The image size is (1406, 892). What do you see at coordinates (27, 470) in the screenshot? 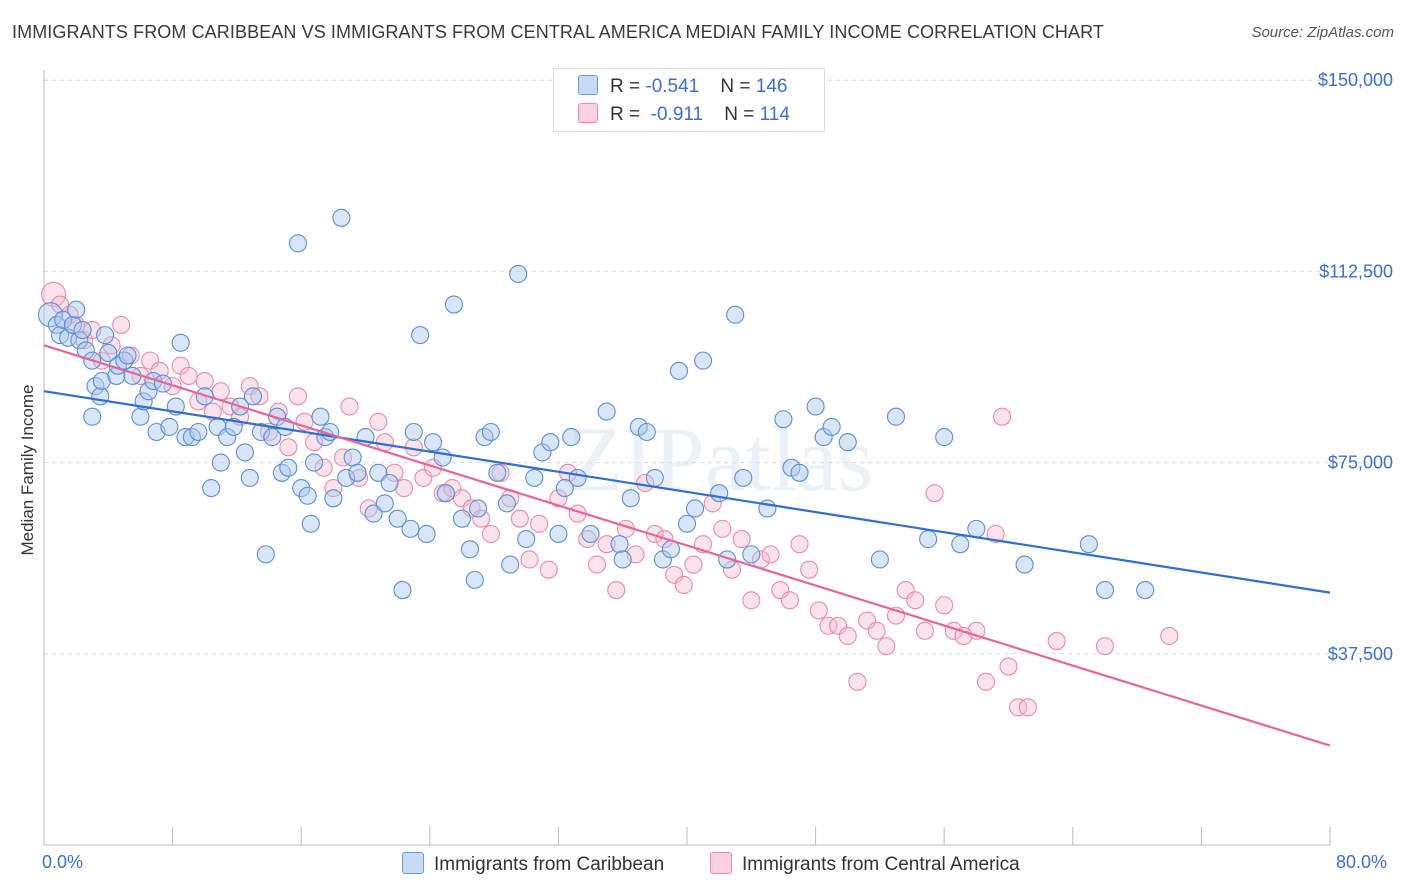
I see `y-axis-label: Median Family Income` at bounding box center [27, 470].